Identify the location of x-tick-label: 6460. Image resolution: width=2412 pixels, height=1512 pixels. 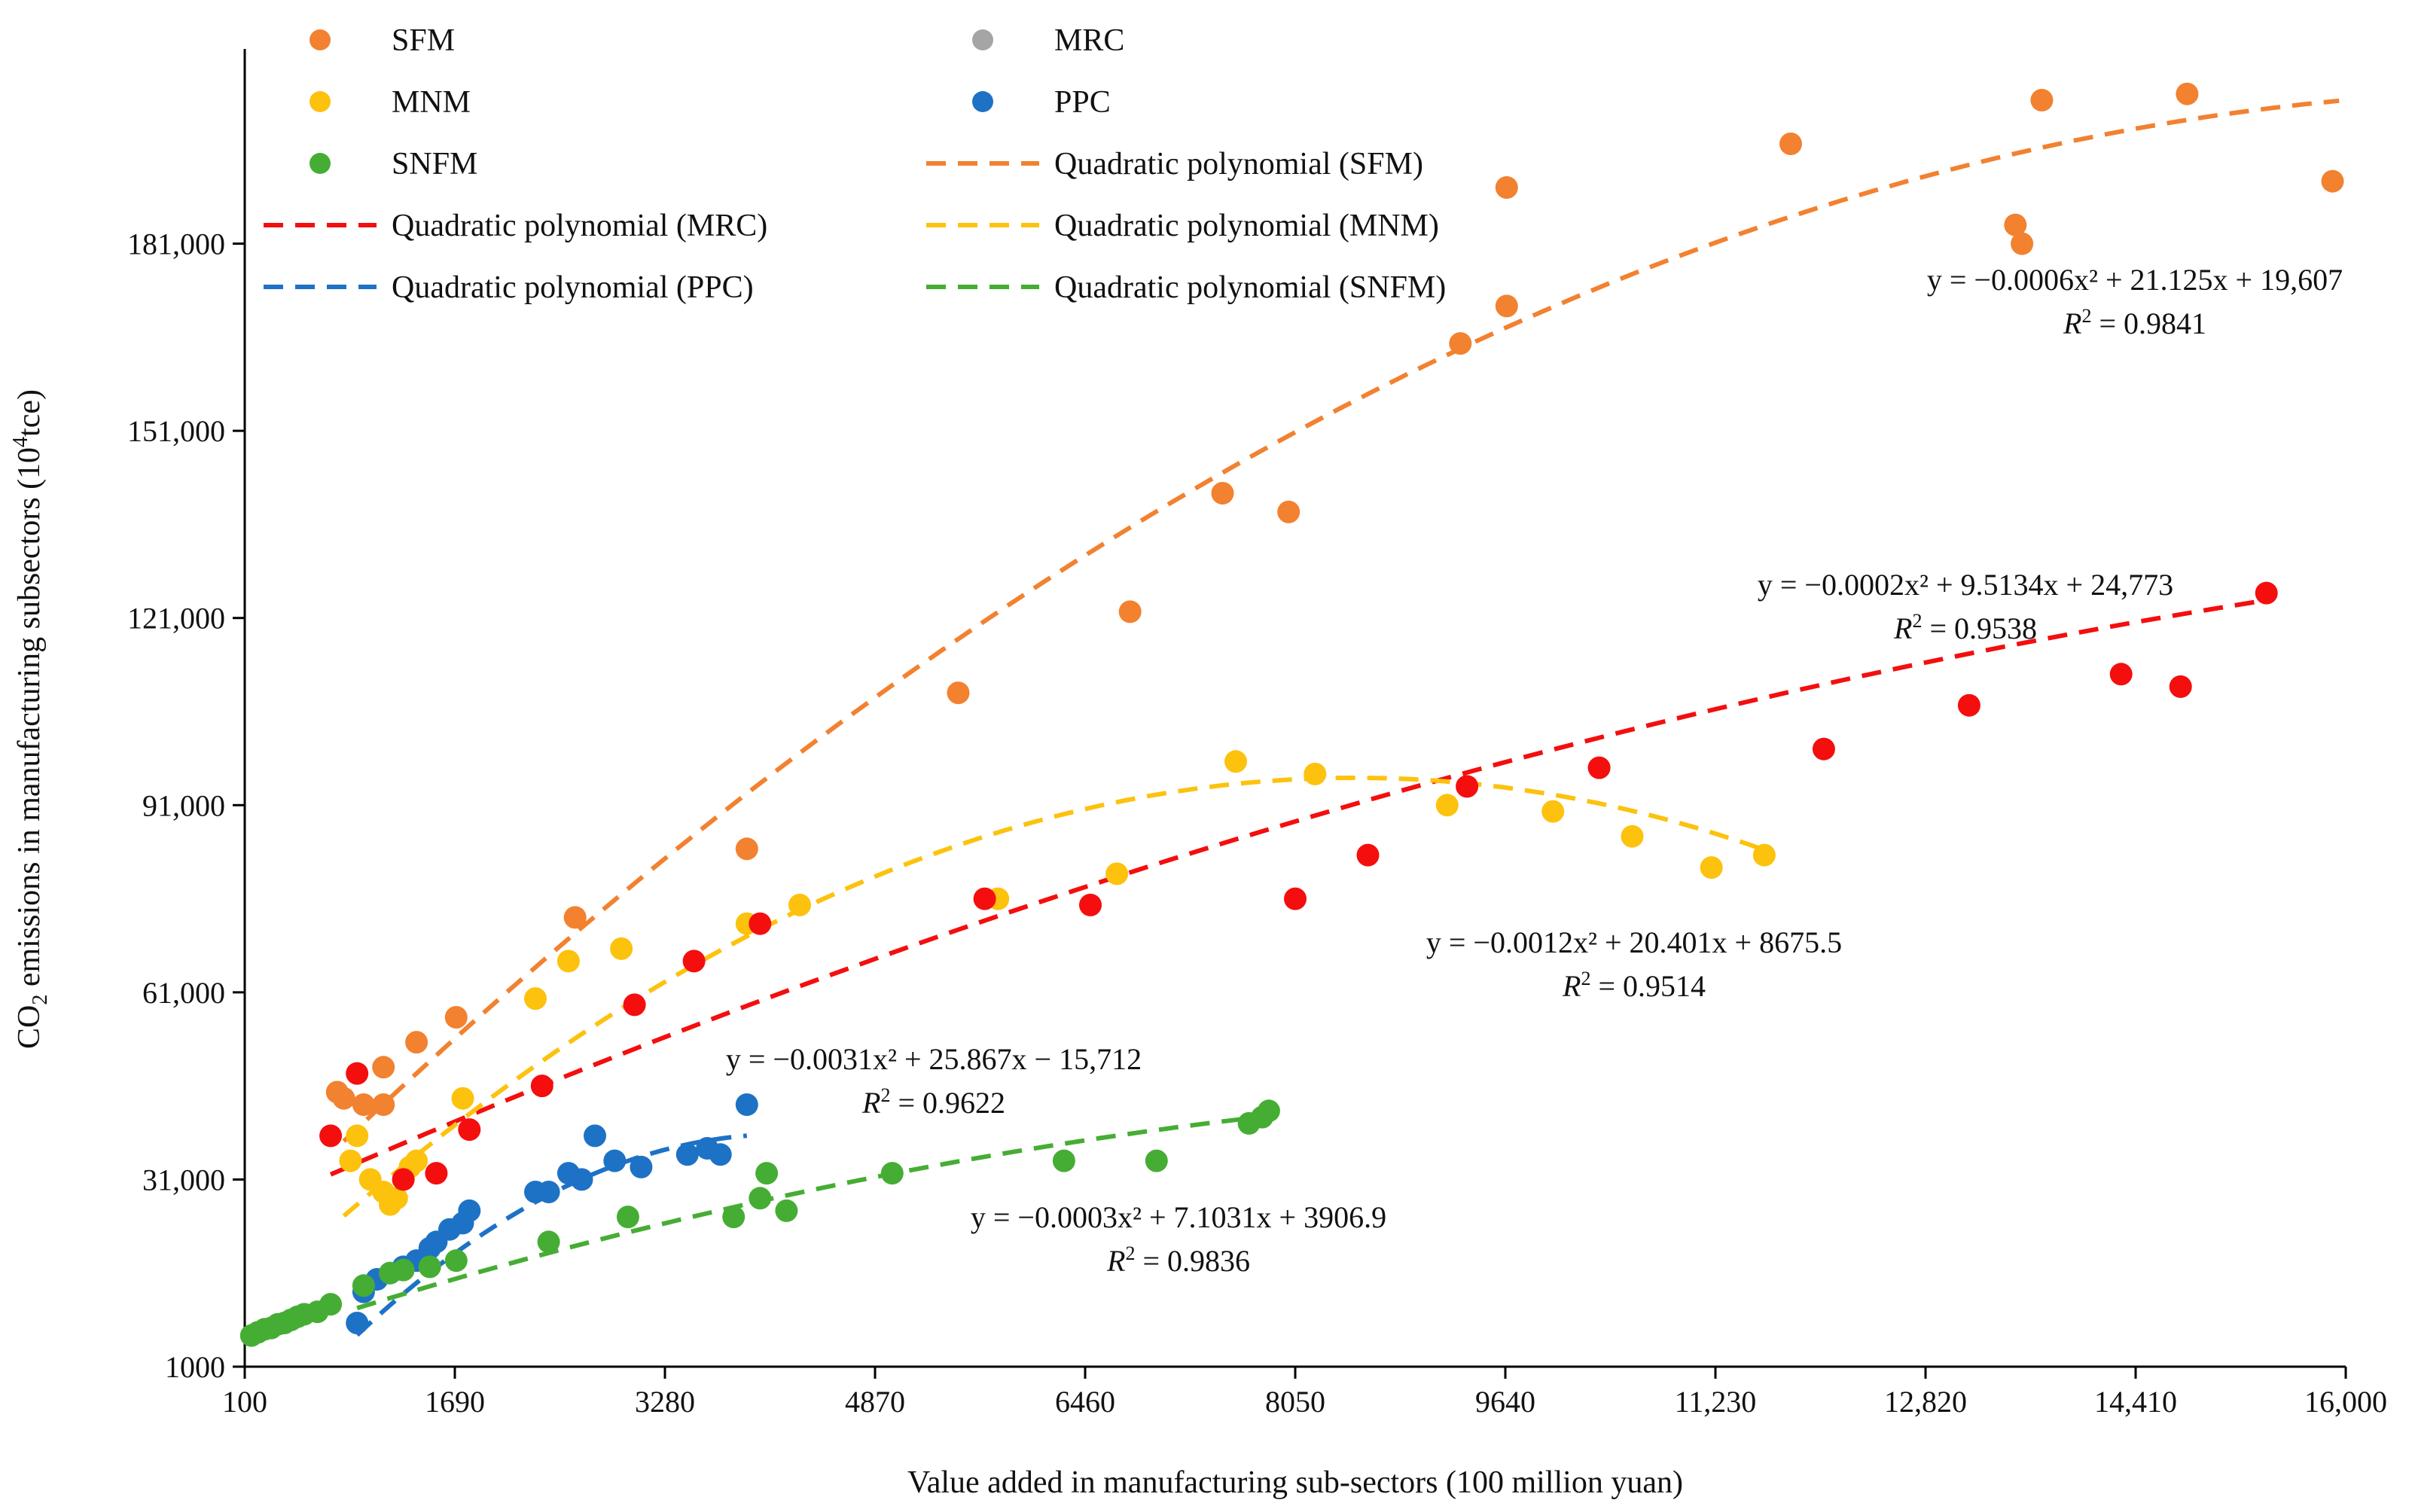
(1085, 1402).